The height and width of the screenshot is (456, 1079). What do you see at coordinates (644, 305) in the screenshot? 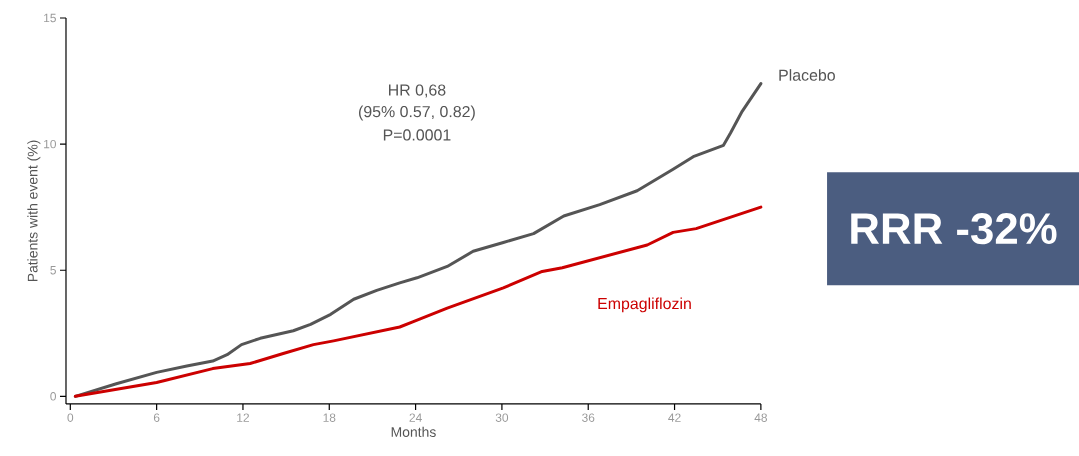
I see `text: Empagliflozin` at bounding box center [644, 305].